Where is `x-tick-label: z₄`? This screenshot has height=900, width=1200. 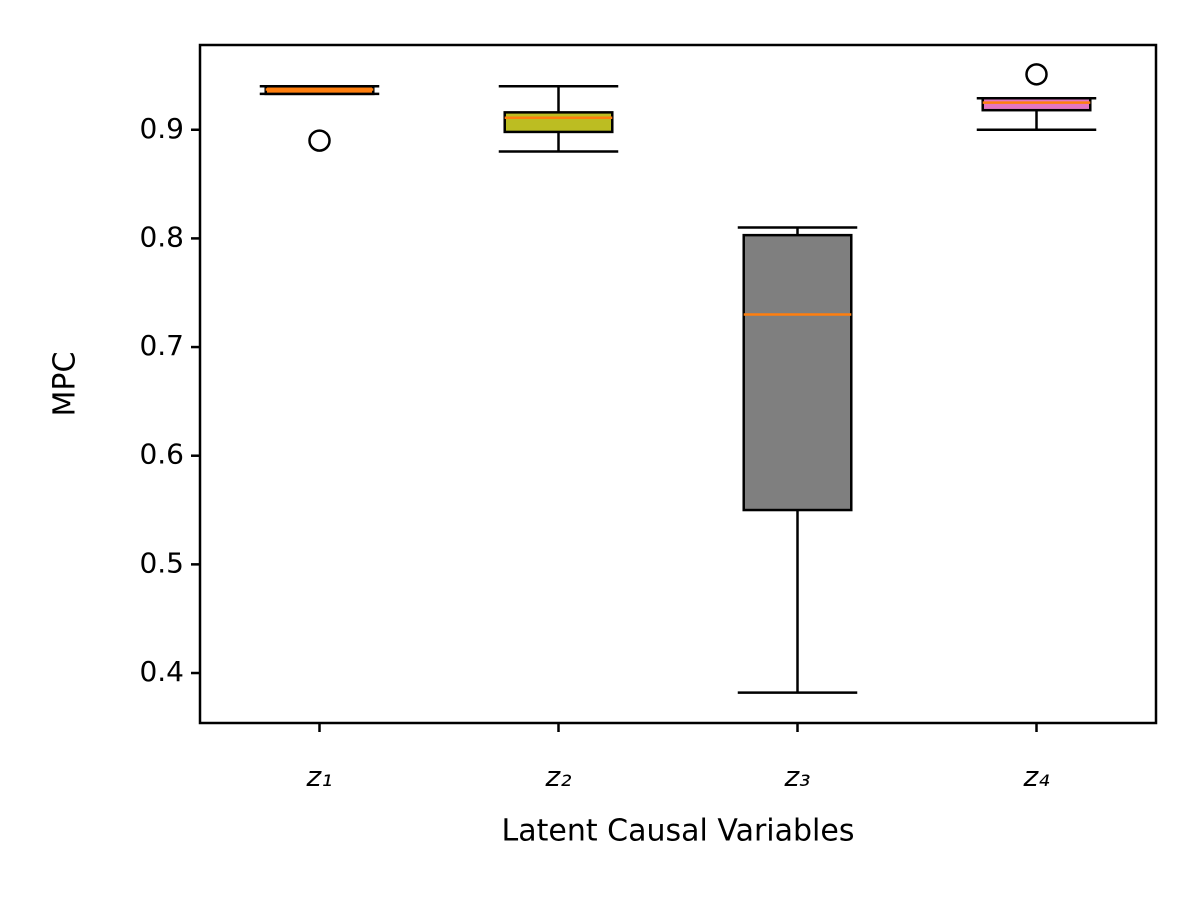 x-tick-label: z₄ is located at coordinates (1036, 776).